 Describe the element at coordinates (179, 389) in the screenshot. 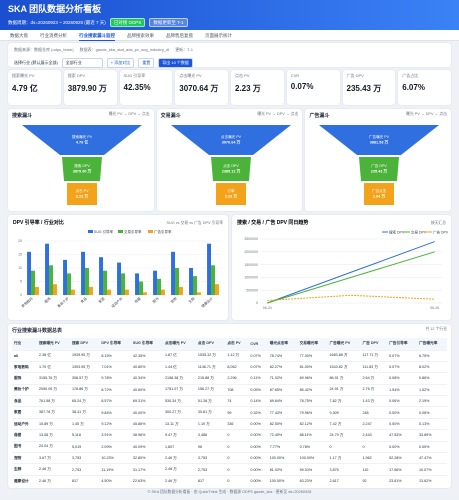

I see `table-cell: 1751.07 万` at that location.